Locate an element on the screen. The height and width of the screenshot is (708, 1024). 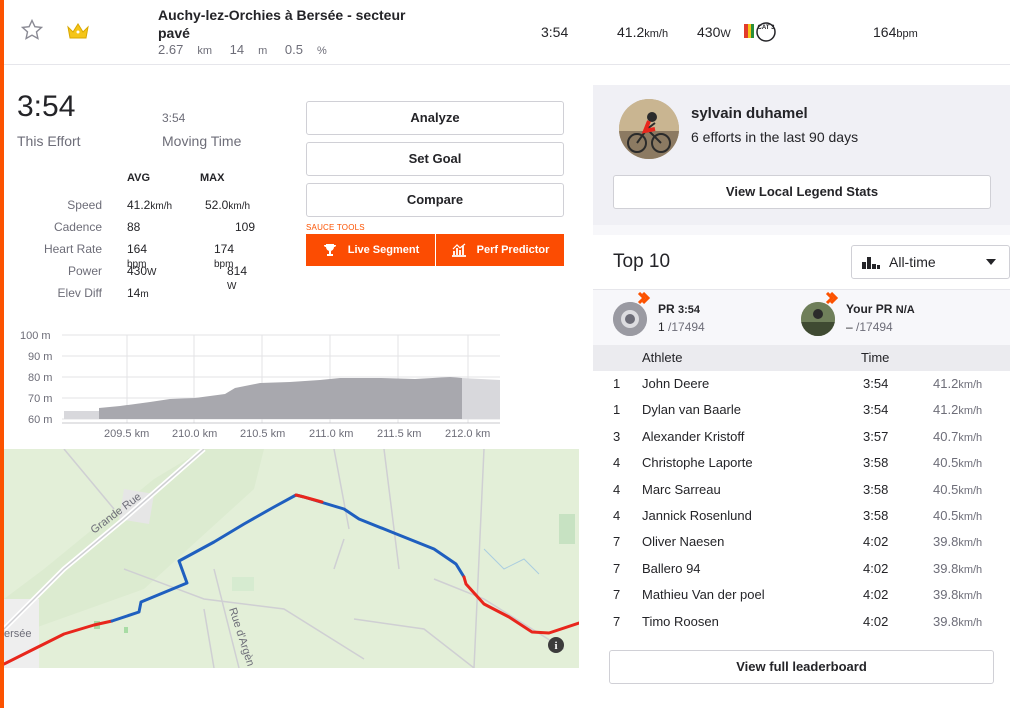
your-pr-label: Your PR N/A is located at coordinates (880, 309).